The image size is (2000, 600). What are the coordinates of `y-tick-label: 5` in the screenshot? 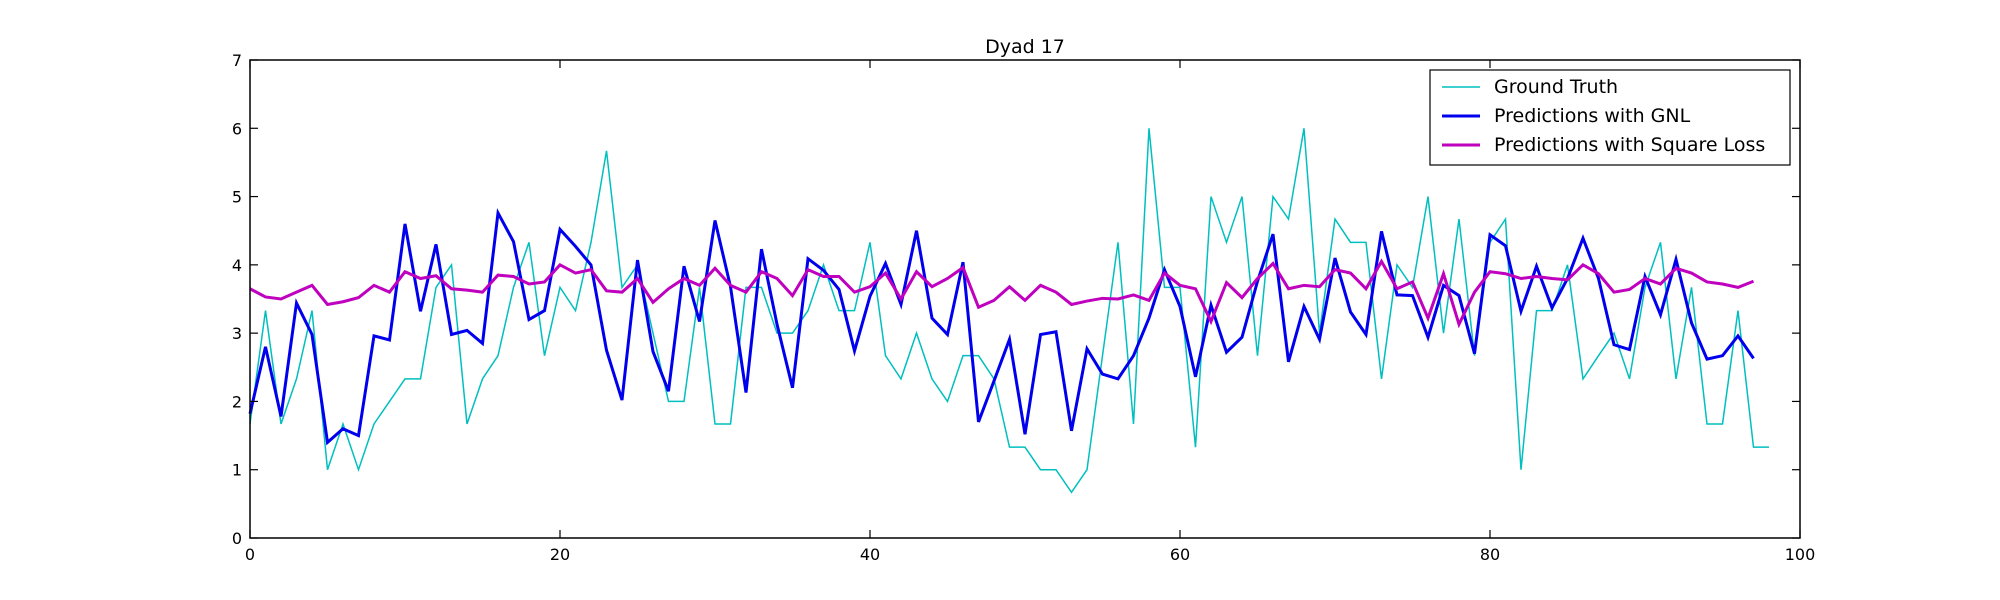 It's located at (237, 197).